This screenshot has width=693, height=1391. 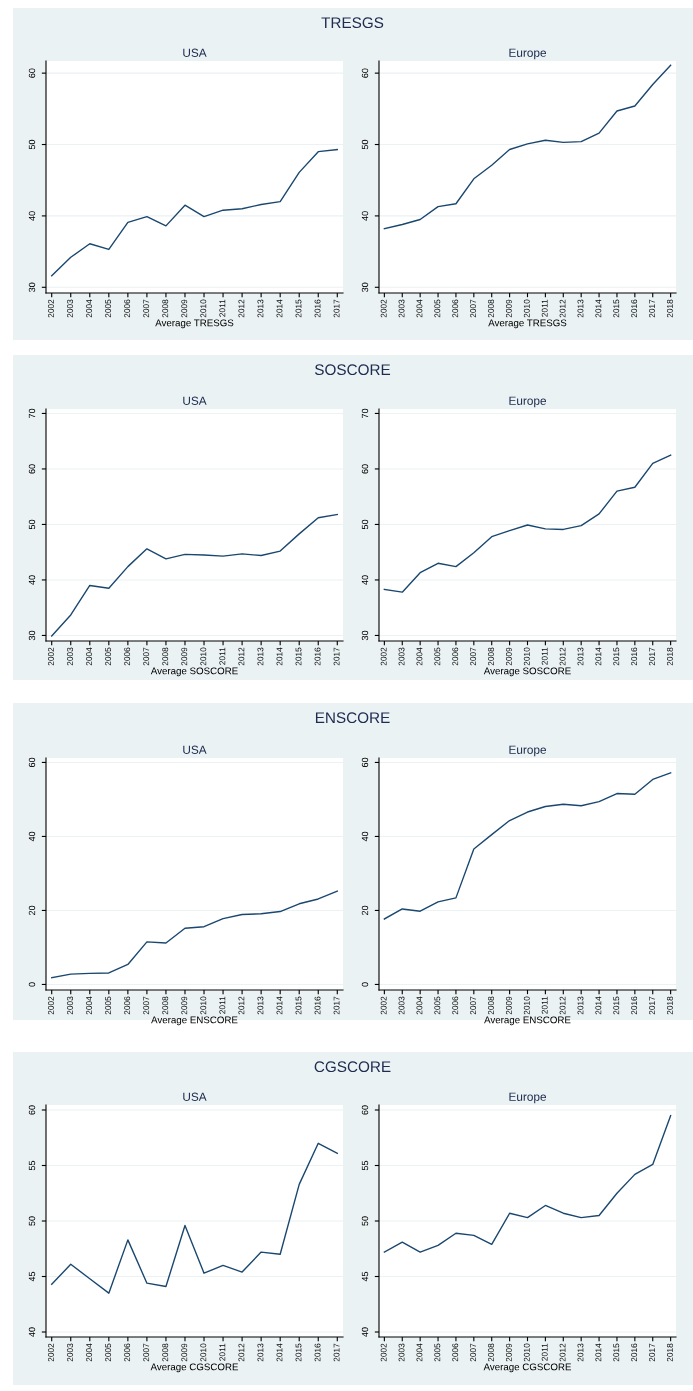 I want to click on y-tick-label: 55, so click(x=365, y=1165).